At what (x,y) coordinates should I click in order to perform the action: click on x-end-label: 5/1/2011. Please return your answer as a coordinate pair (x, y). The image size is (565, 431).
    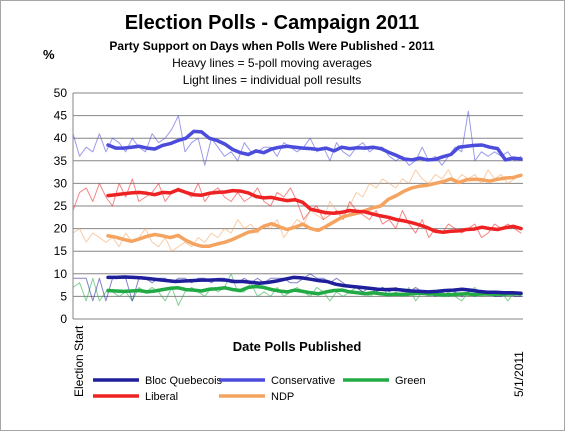
    Looking at the image, I should click on (519, 374).